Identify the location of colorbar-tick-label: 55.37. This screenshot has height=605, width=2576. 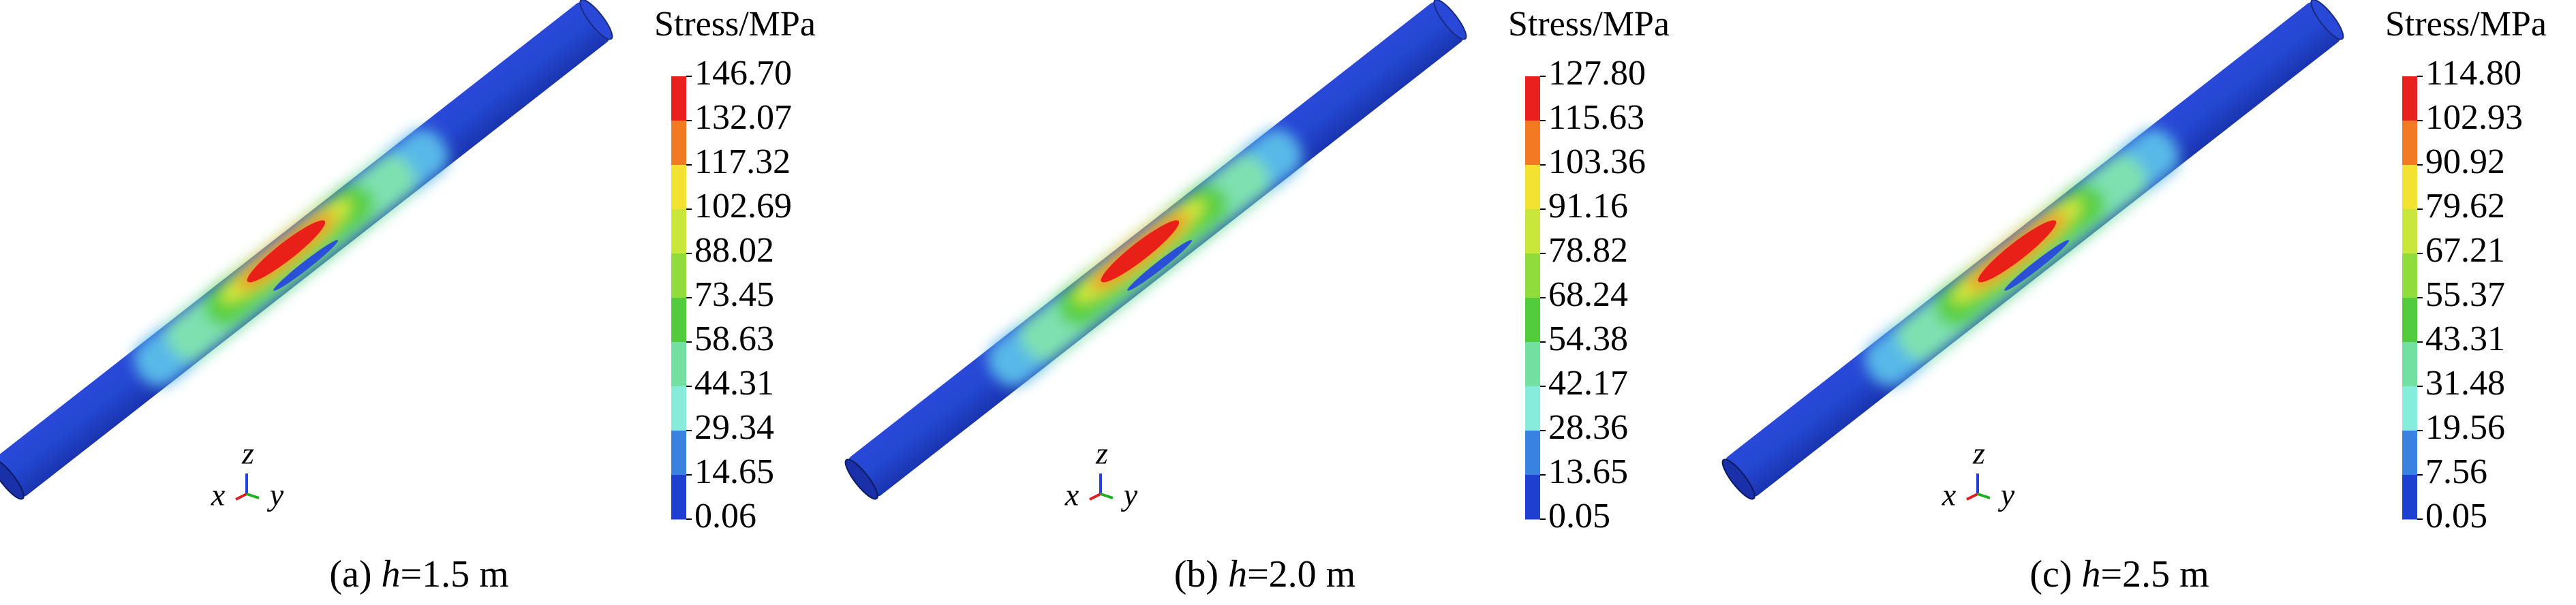
(2465, 294).